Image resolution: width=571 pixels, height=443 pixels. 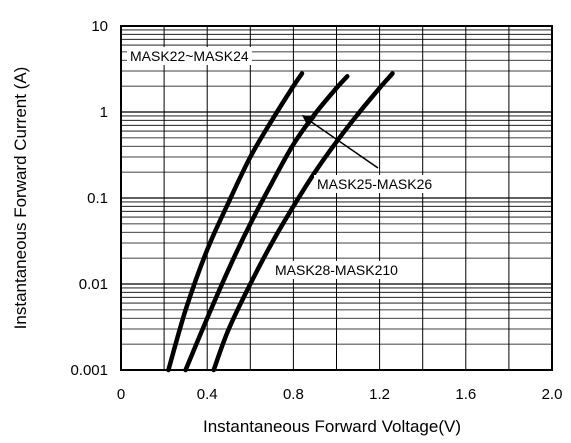 I want to click on x-tick-label: 1.6, so click(x=465, y=394).